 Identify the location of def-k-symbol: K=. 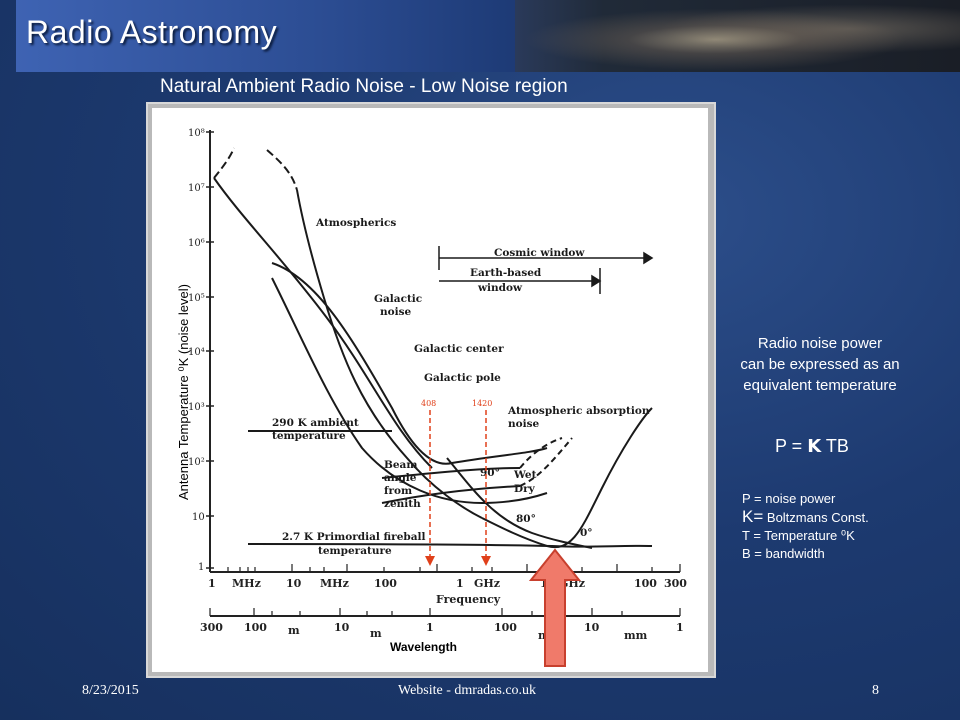
(753, 516).